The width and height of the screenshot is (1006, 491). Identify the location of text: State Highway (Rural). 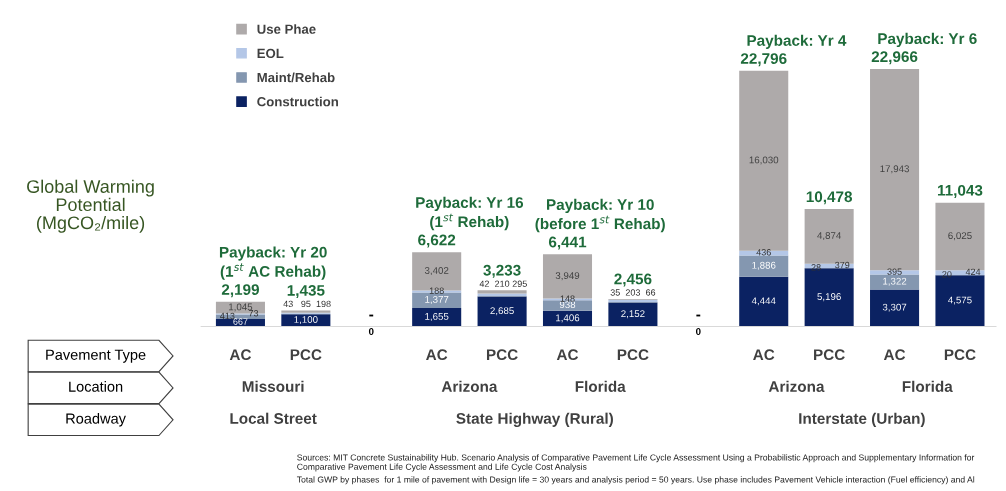
(534, 419).